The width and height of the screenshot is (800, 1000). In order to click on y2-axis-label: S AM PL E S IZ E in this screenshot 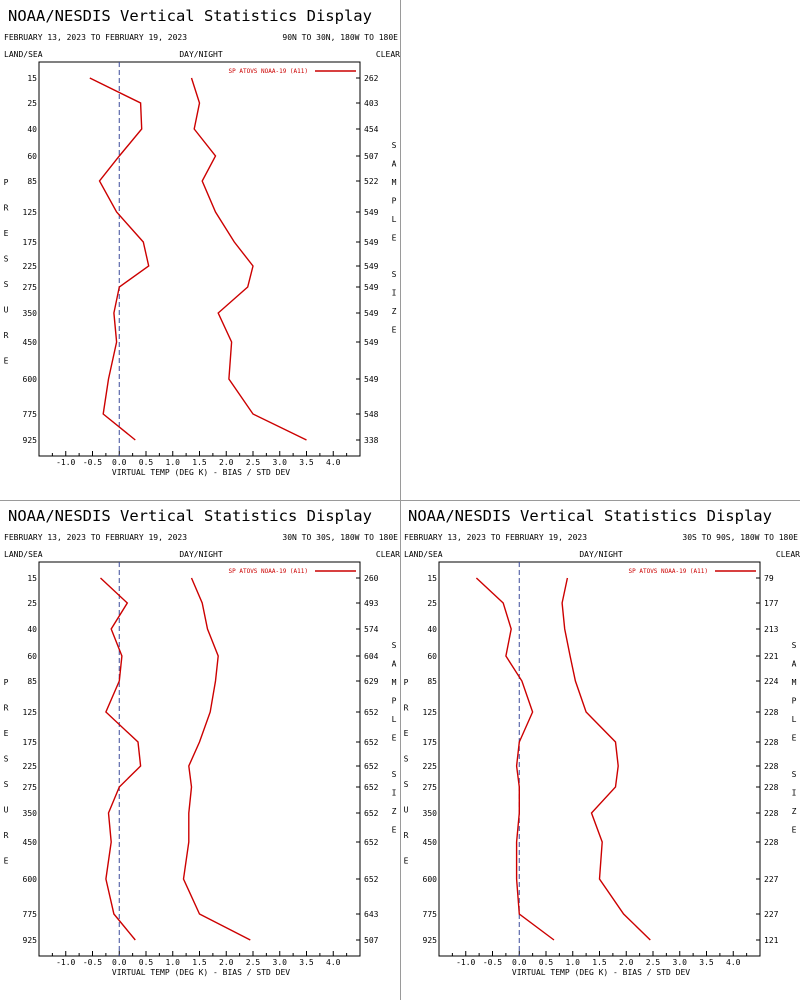, I will do `click(794, 738)`.